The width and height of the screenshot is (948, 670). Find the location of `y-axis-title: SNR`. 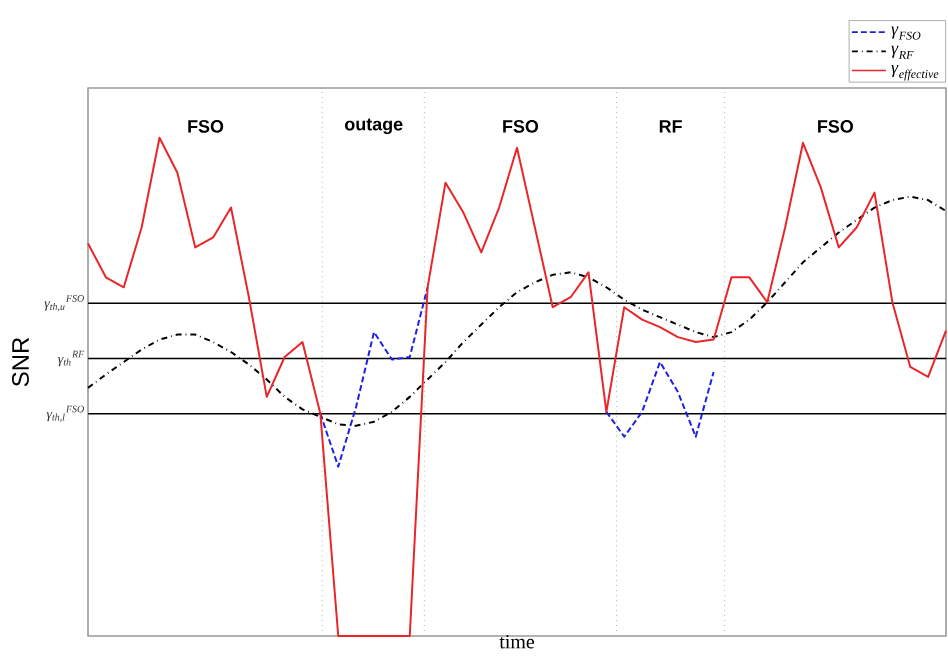

y-axis-title: SNR is located at coordinates (20, 362).